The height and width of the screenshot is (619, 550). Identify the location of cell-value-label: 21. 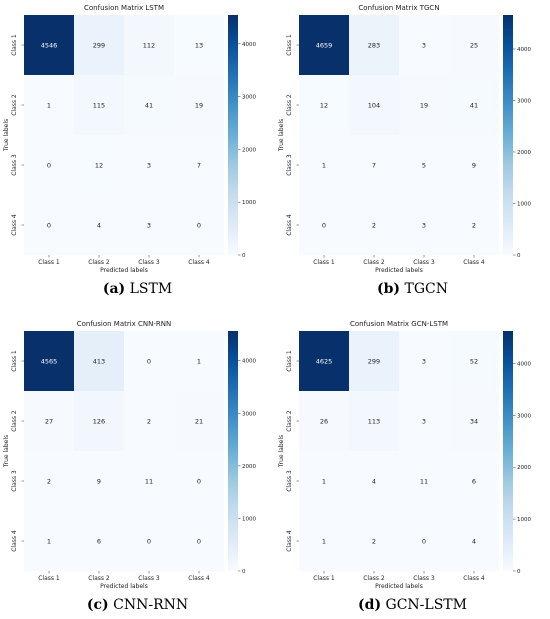
(199, 422).